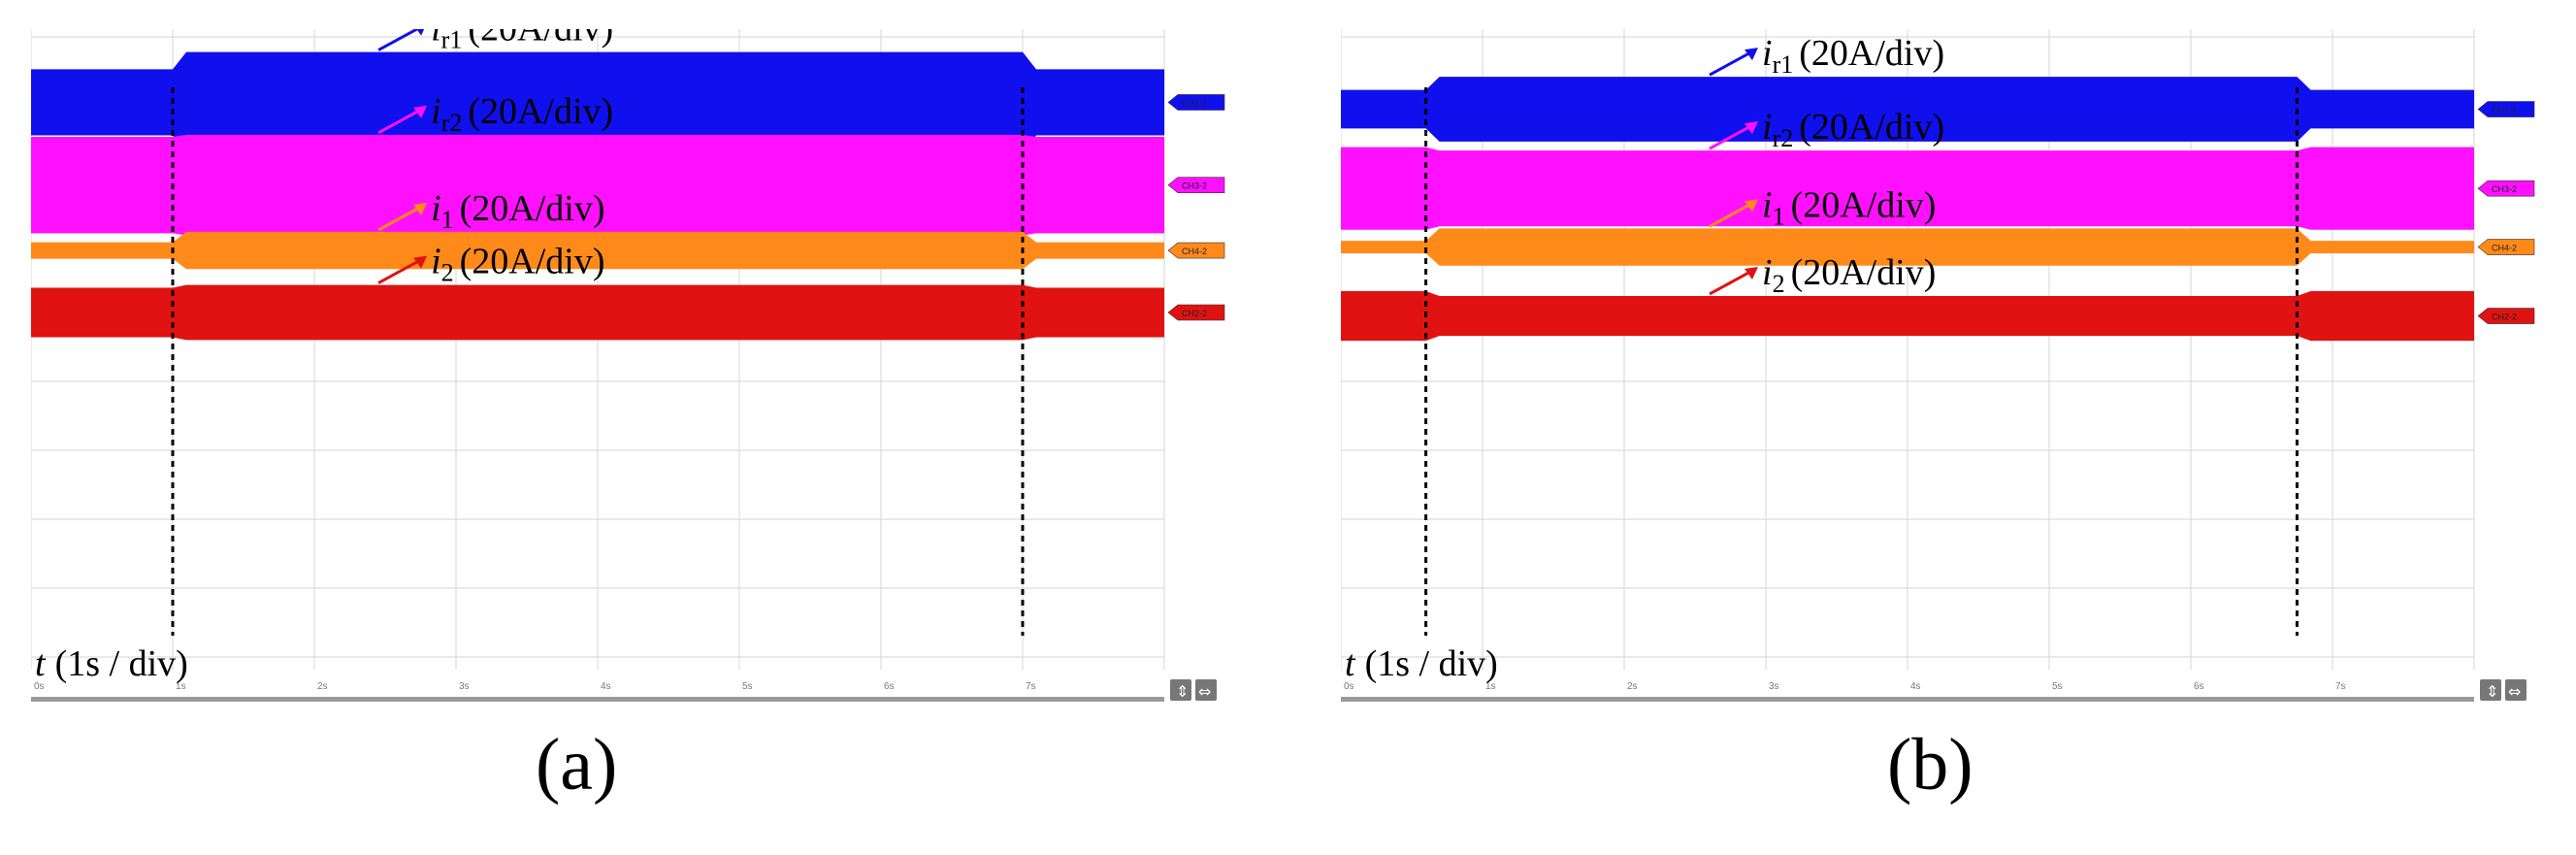 Image resolution: width=2576 pixels, height=855 pixels. What do you see at coordinates (1930, 765) in the screenshot?
I see `panel-caption-b: (b)` at bounding box center [1930, 765].